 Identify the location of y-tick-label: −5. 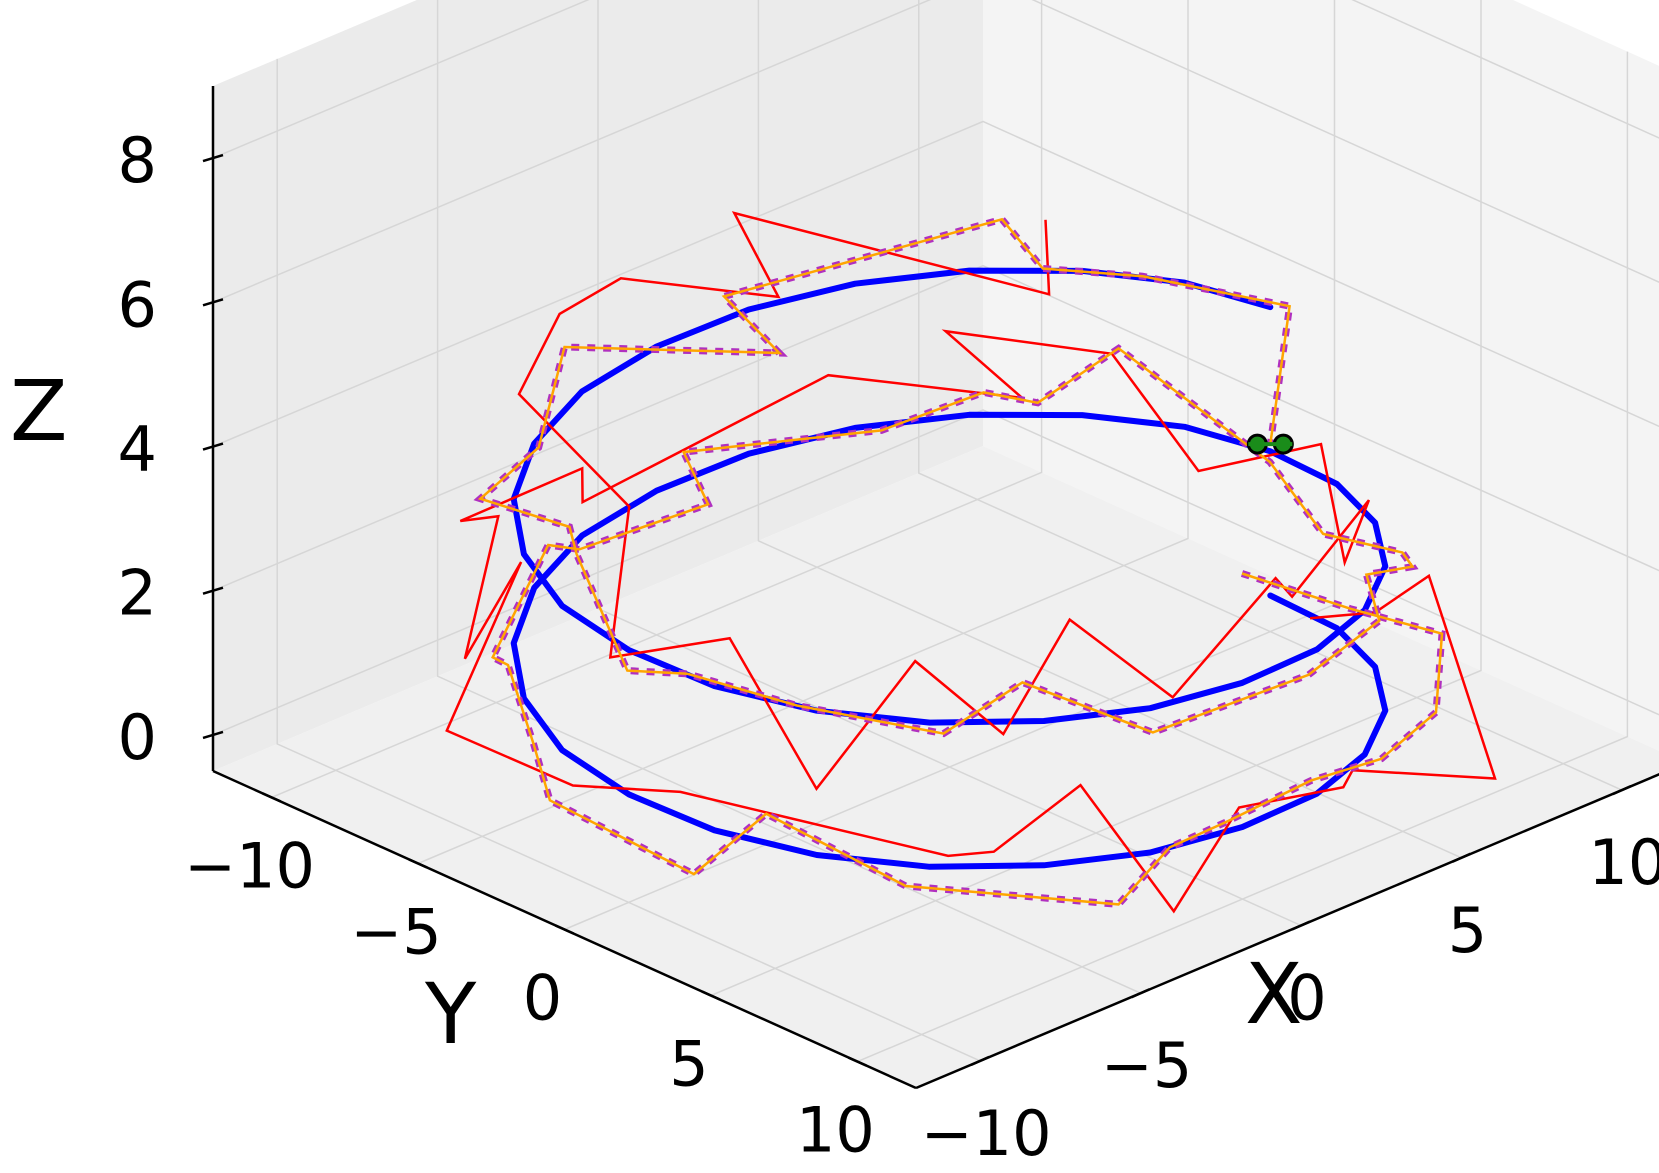
(395, 931).